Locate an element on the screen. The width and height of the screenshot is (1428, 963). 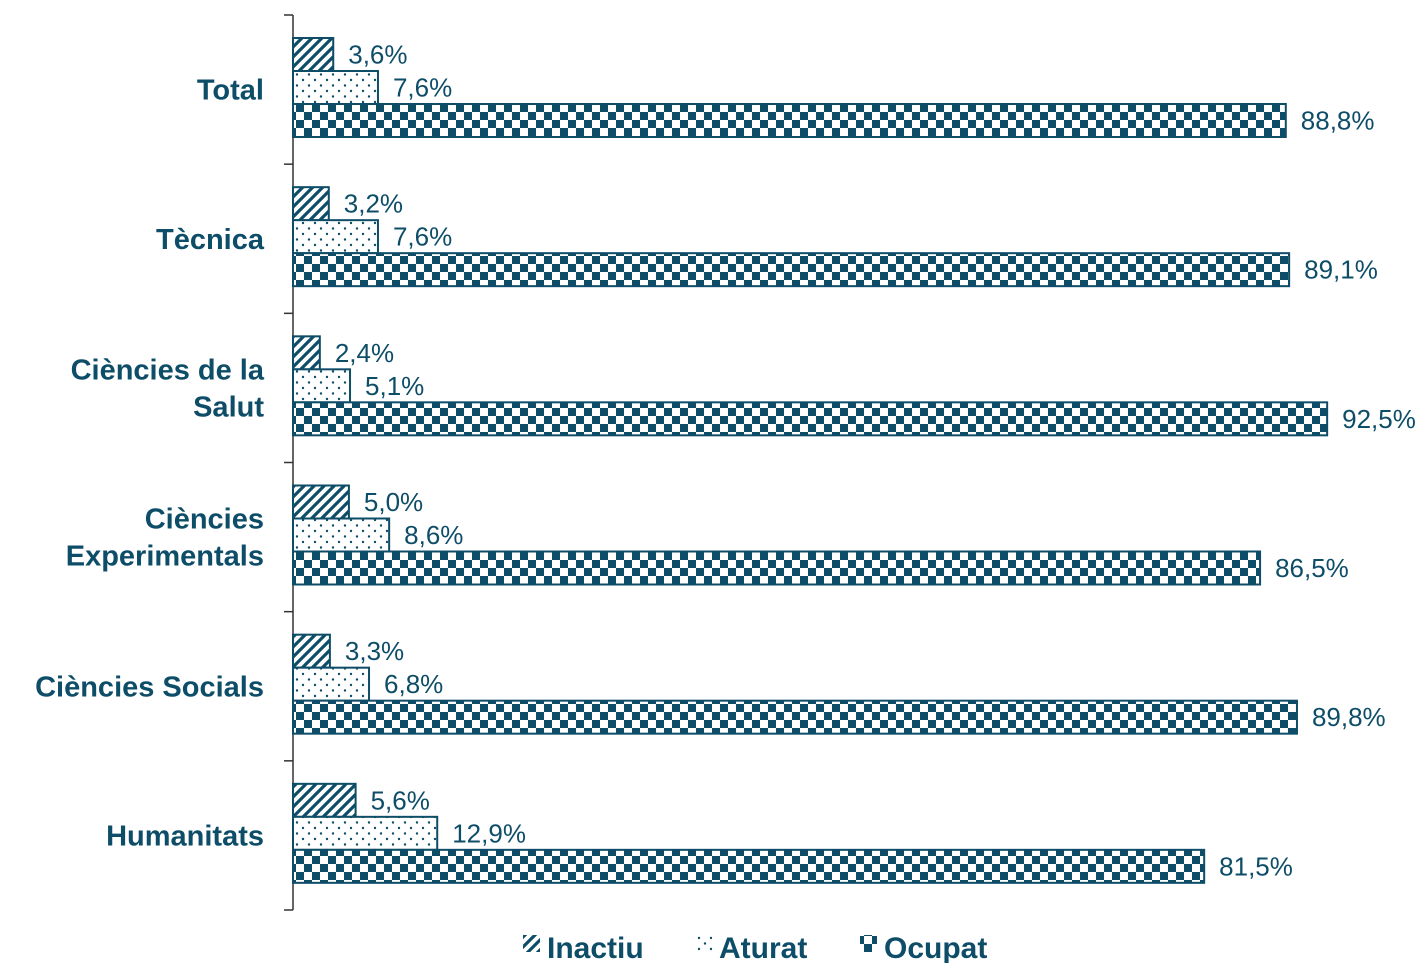
bar-aturat-ciencies-experimentals is located at coordinates (341, 535).